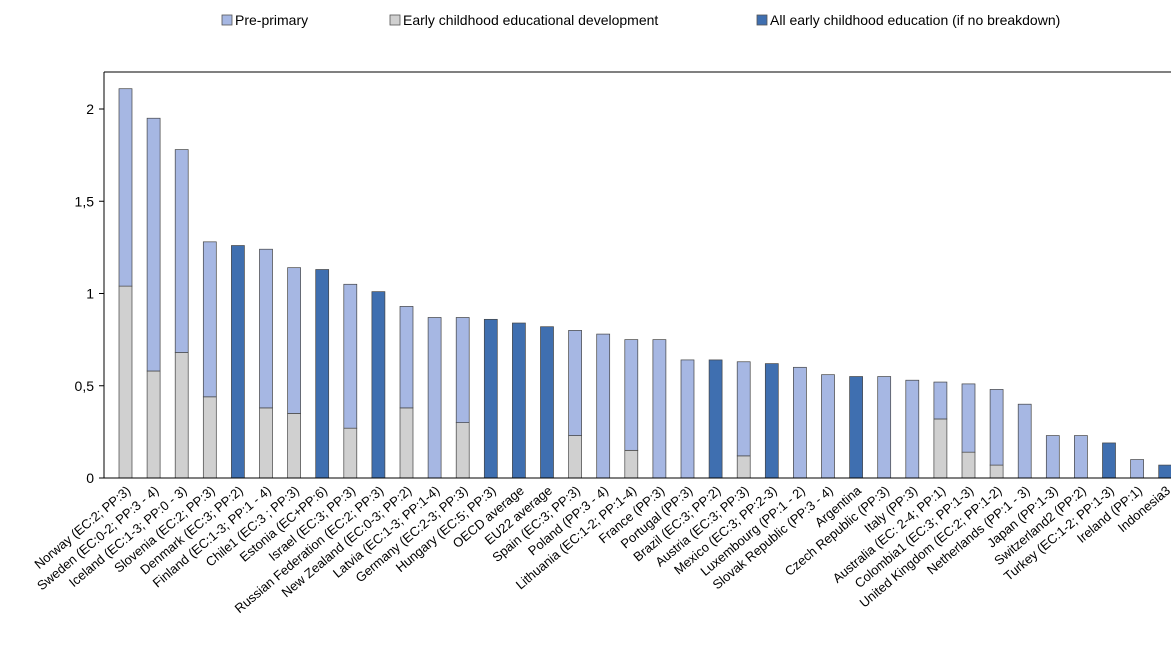 This screenshot has height=662, width=1171. Describe the element at coordinates (85, 386) in the screenshot. I see `y-tick-label: 0,5` at that location.